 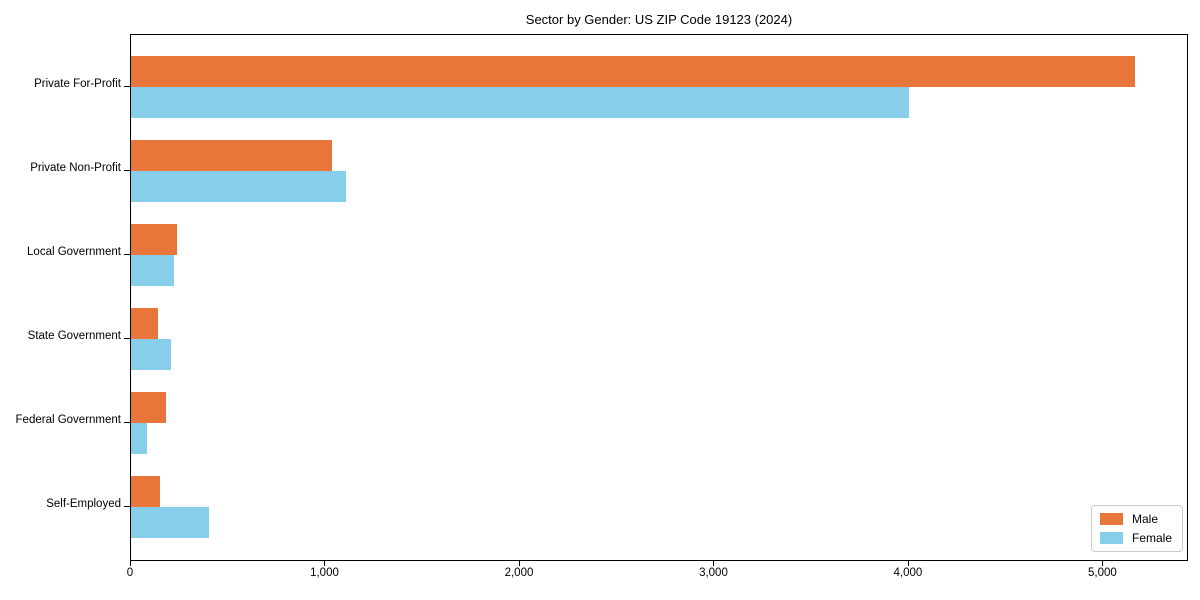 I want to click on y-tick-label: State Government, so click(x=74, y=336).